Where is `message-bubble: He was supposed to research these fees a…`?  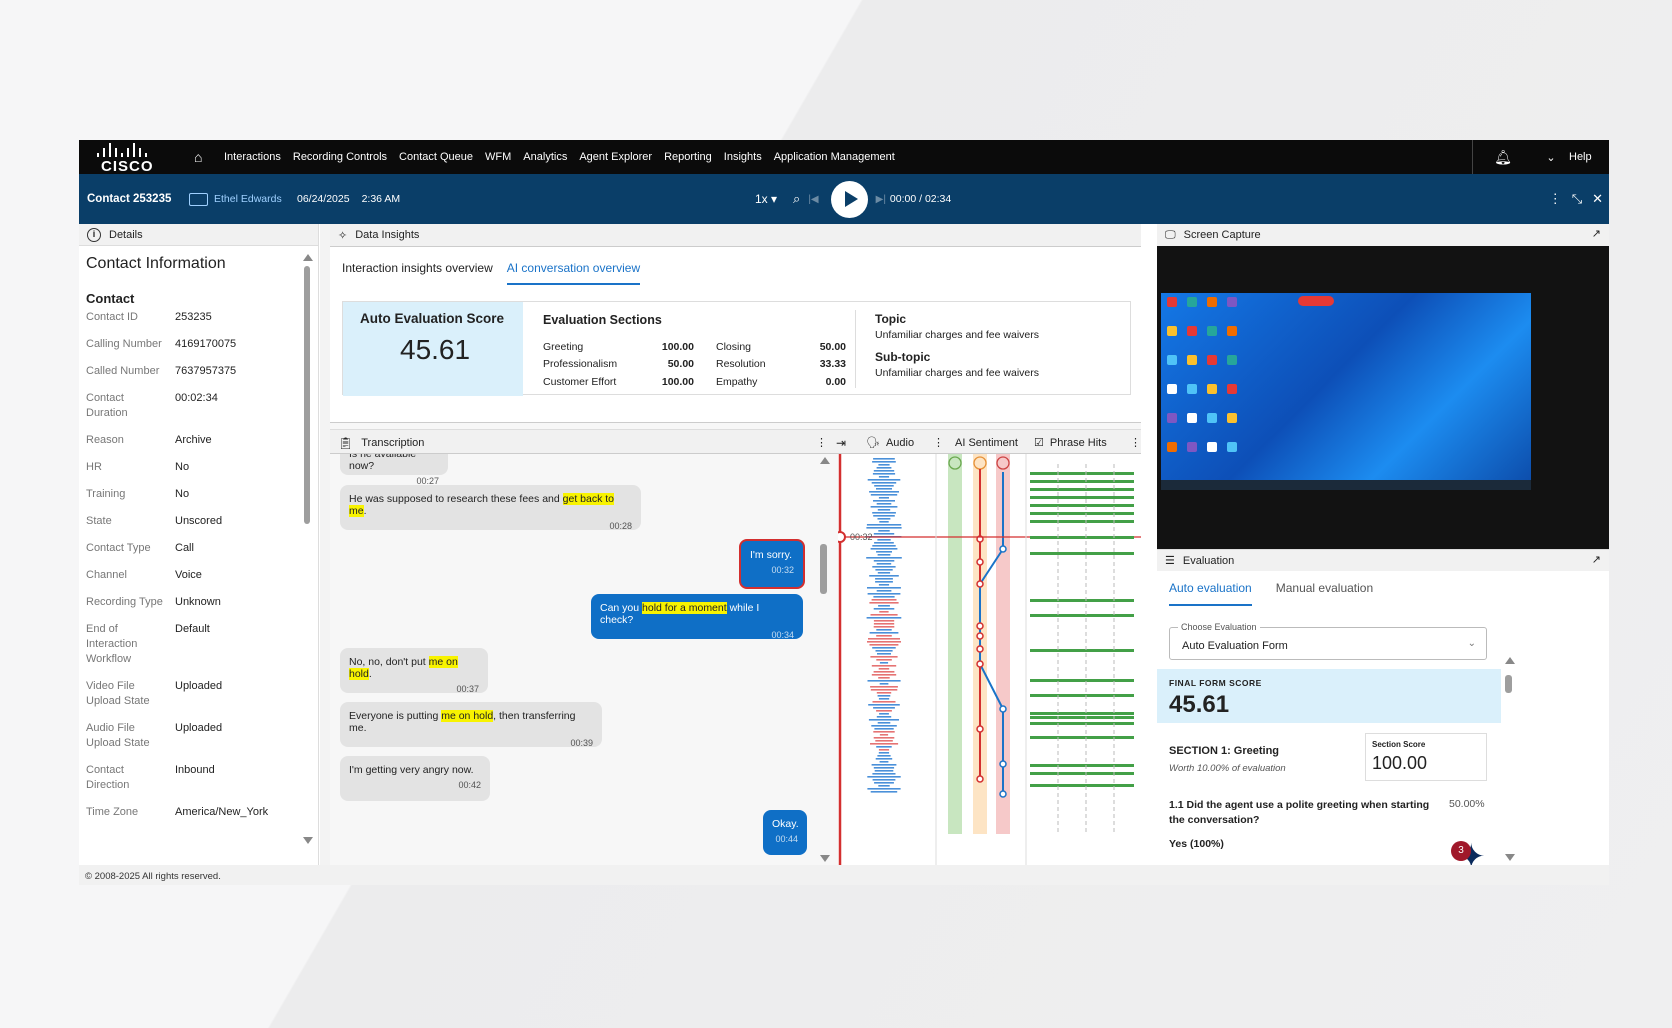
message-bubble: He was supposed to research these fees a… is located at coordinates (490, 508).